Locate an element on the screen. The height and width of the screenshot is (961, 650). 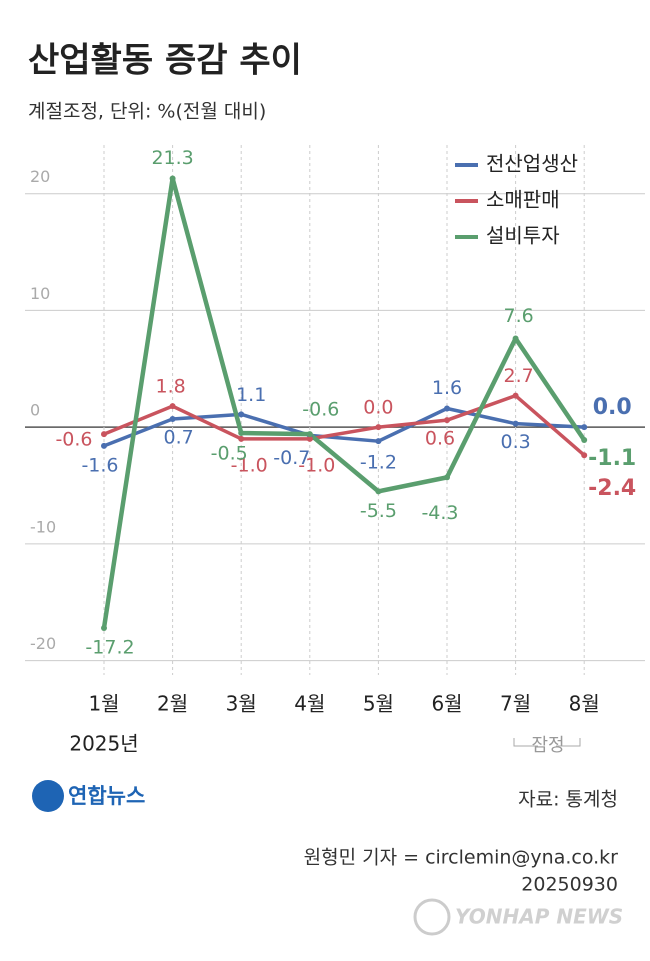
x-tick-label: 6월 is located at coordinates (446, 704).